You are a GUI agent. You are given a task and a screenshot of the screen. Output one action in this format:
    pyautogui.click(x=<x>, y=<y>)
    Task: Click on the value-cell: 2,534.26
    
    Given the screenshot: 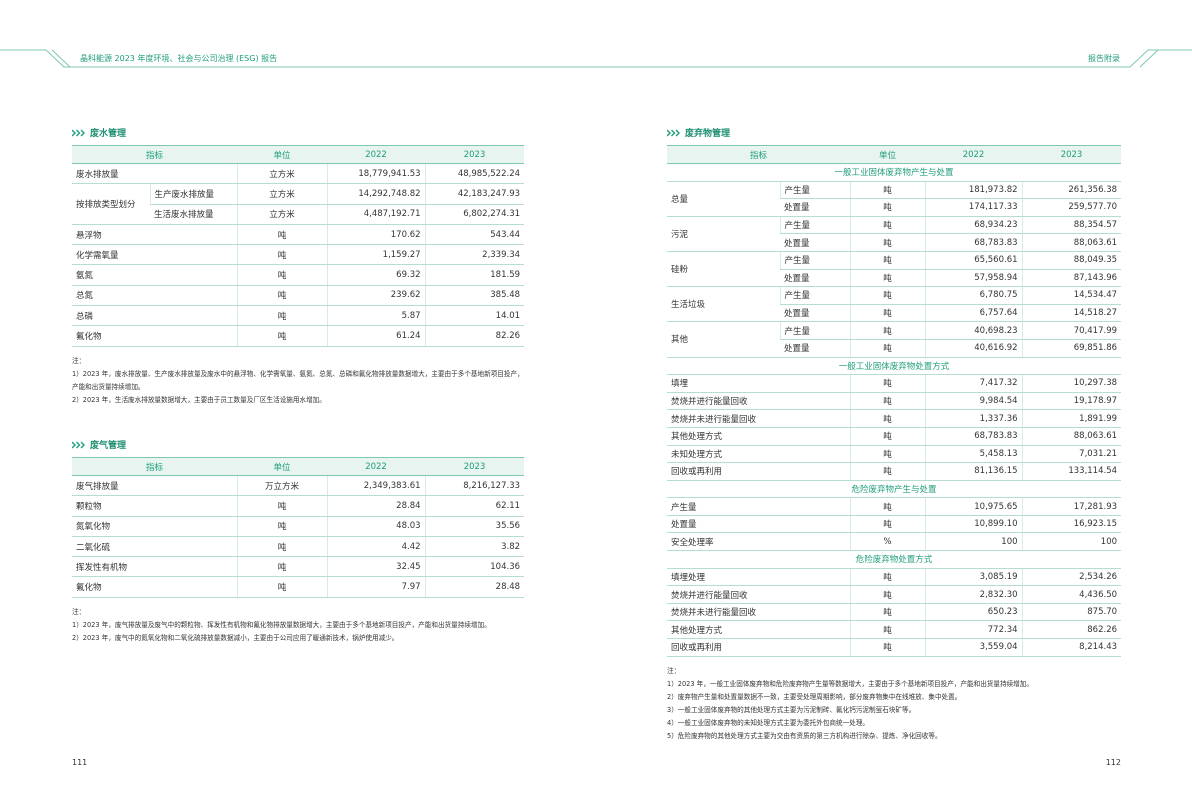 What is the action you would take?
    pyautogui.click(x=1071, y=577)
    